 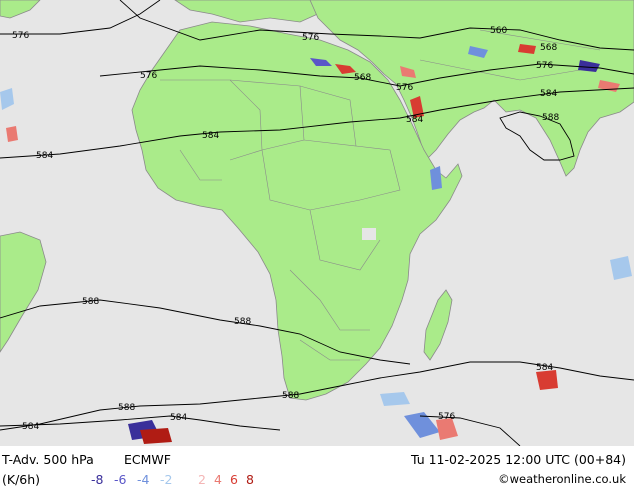 I want to click on valid-time: Tu 11-02-2025 12:00 UTC (00+84), so click(x=518, y=459).